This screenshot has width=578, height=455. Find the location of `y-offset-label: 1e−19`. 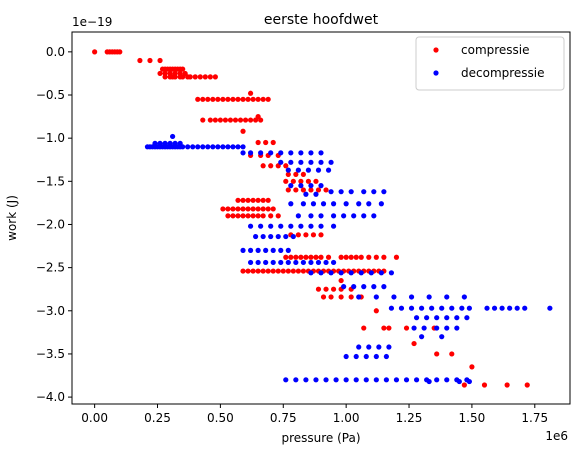

y-offset-label: 1e−19 is located at coordinates (92, 22).